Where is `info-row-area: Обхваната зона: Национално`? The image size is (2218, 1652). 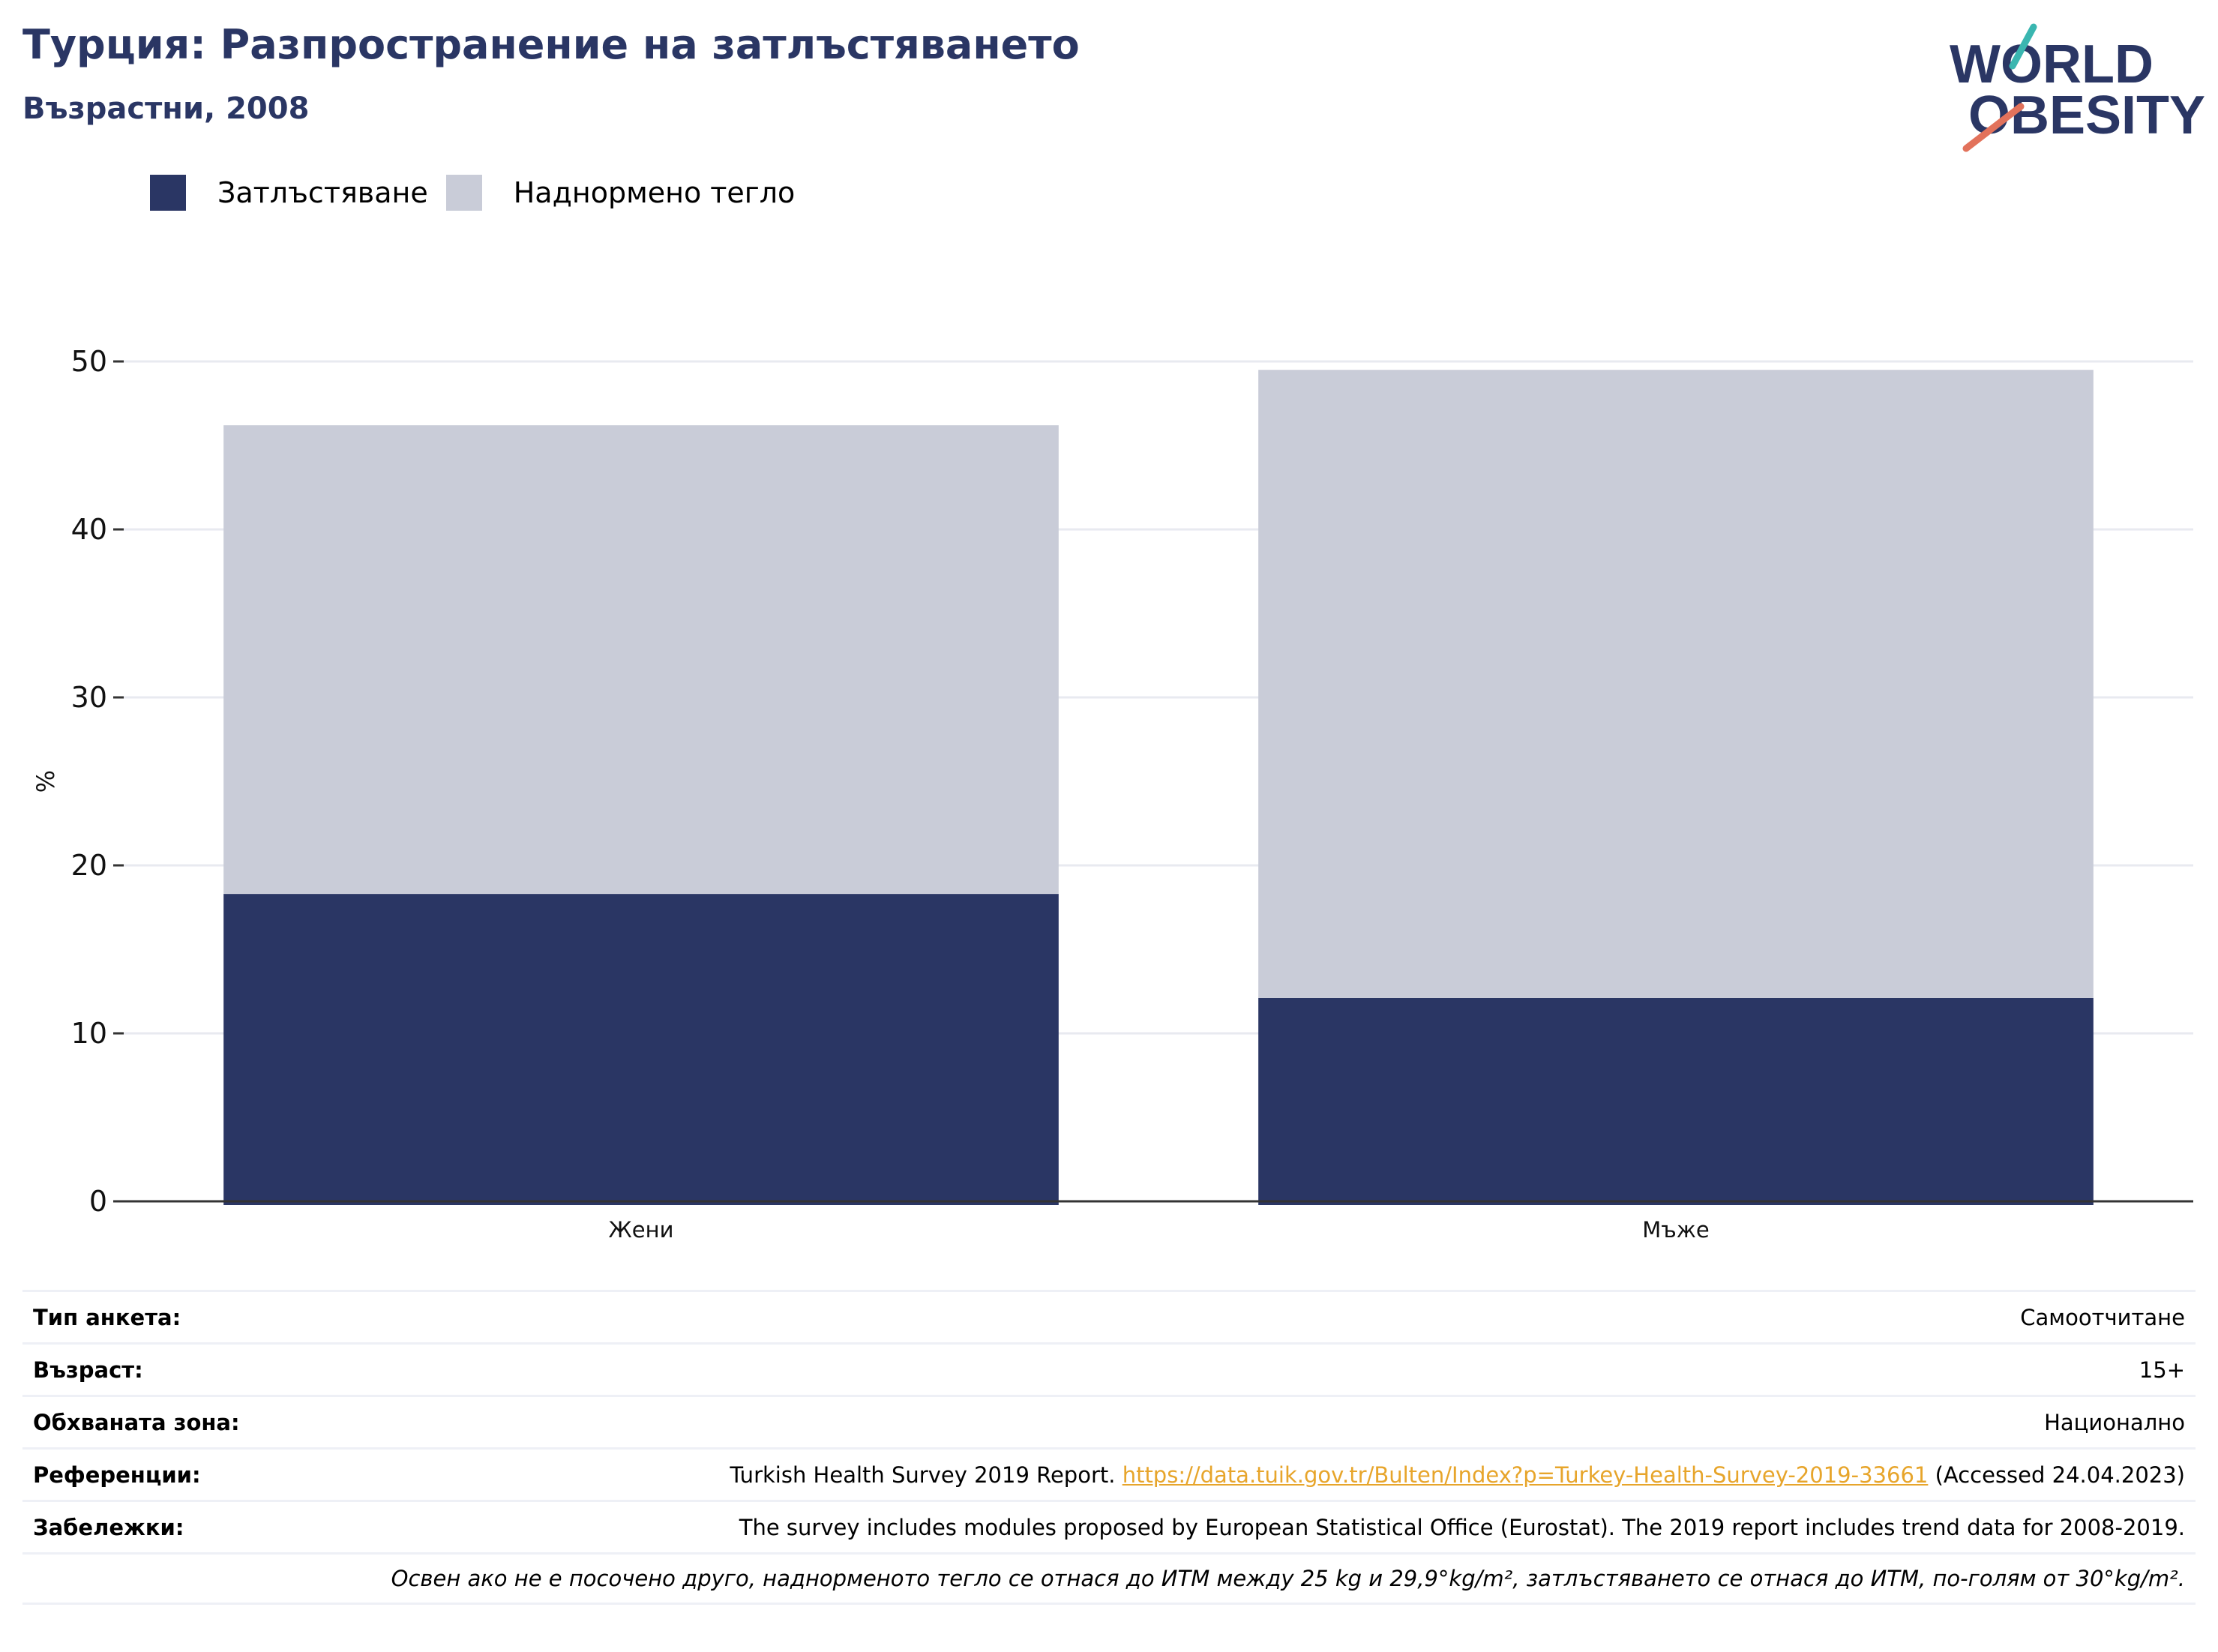 info-row-area: Обхваната зона: Национално is located at coordinates (1109, 1421).